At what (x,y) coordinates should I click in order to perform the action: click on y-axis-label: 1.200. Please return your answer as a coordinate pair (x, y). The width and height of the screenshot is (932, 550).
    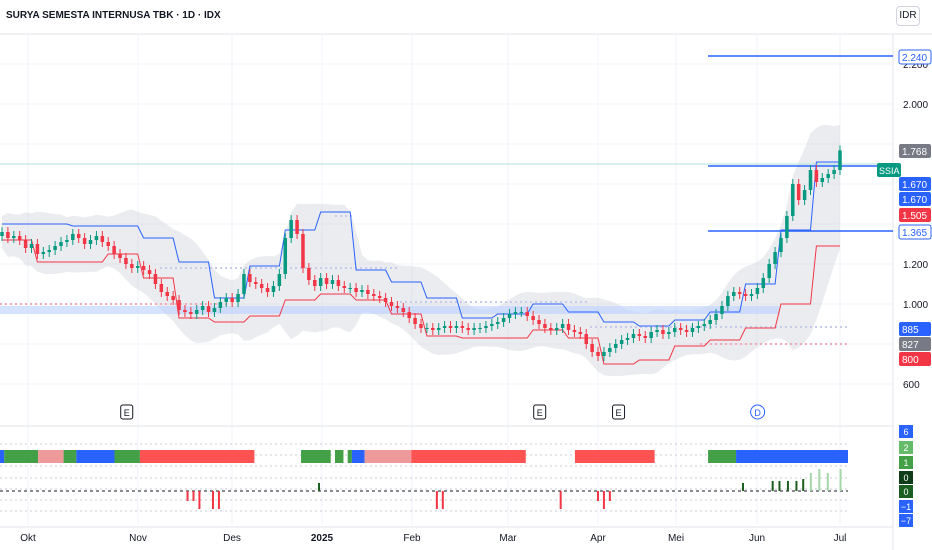
    Looking at the image, I should click on (915, 265).